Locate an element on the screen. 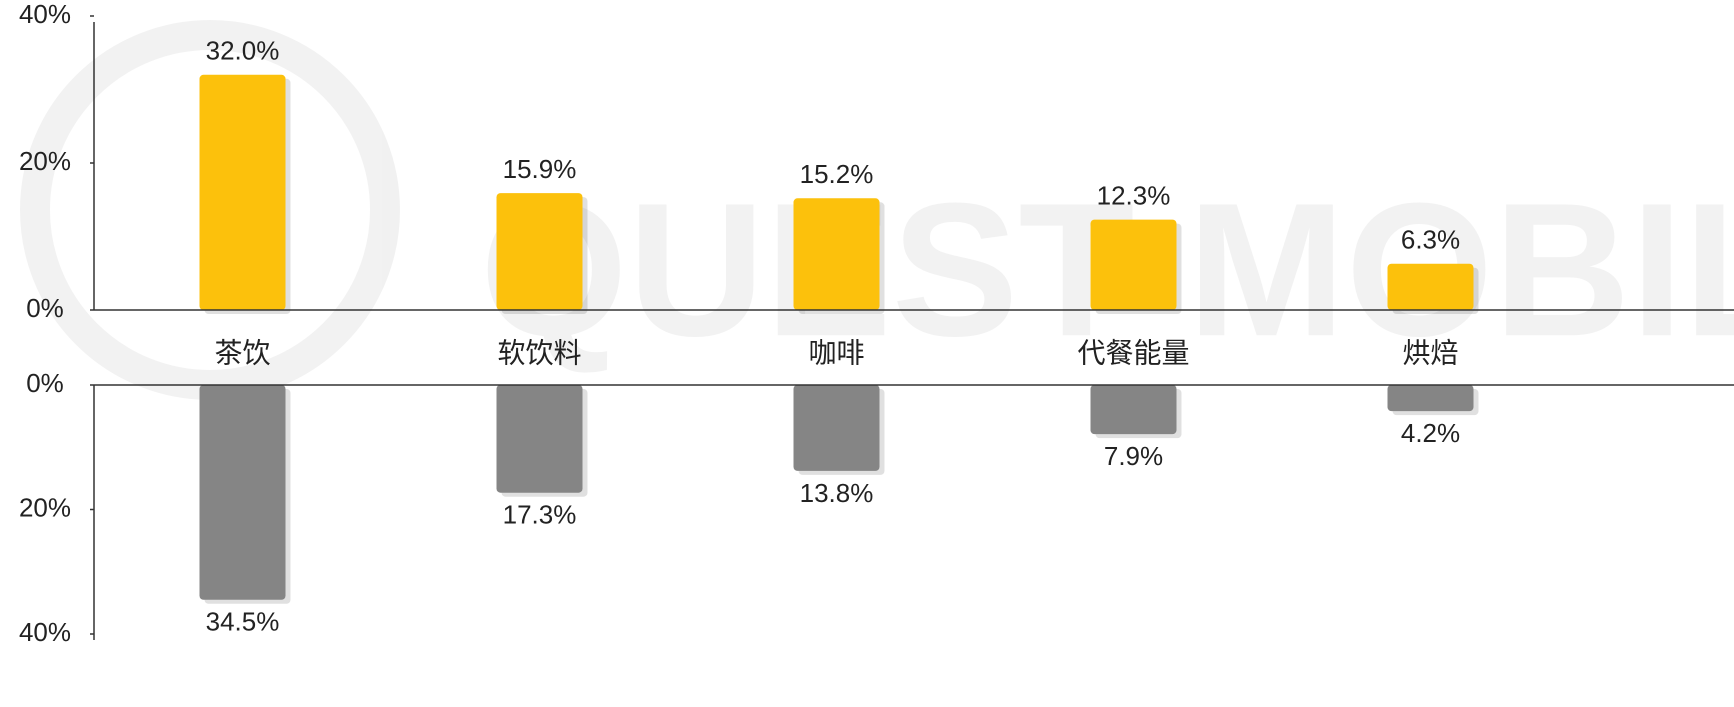 This screenshot has height=707, width=1734. value-label: 34.5% is located at coordinates (243, 622).